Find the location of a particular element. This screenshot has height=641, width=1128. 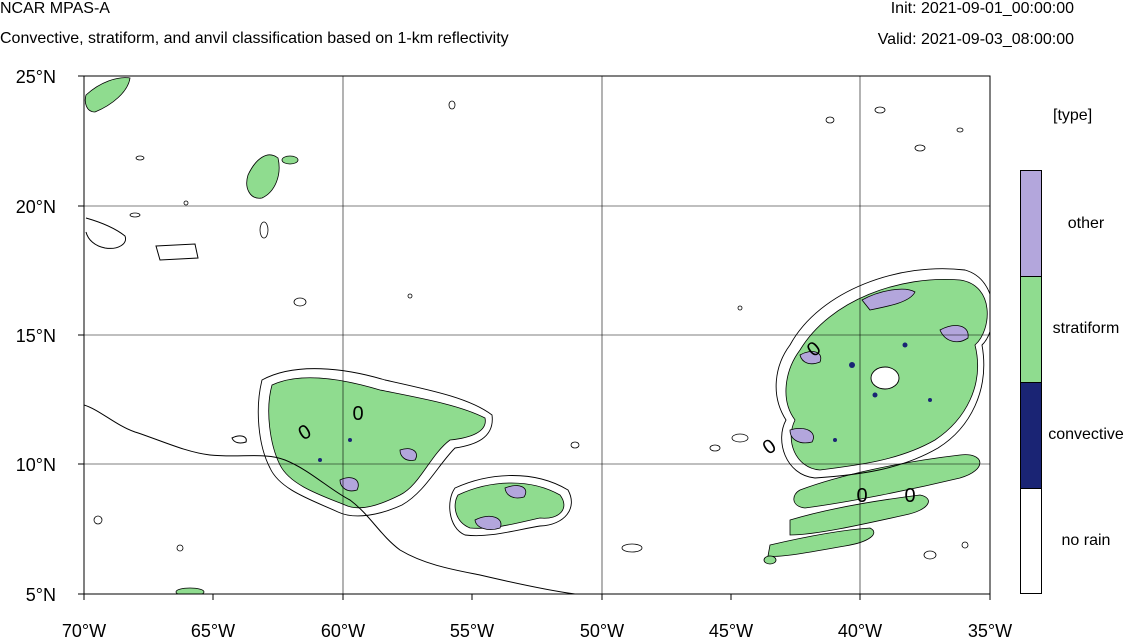

latitude-labels: 25°N 20°N 15°N 10°N 5°N is located at coordinates (36, 336).